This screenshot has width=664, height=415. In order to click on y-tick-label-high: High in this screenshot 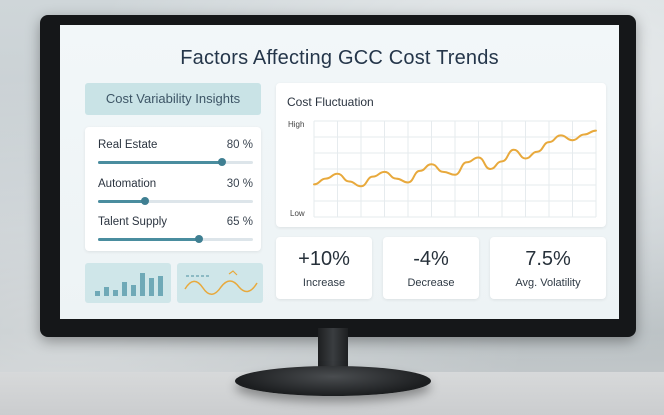, I will do `click(296, 124)`.